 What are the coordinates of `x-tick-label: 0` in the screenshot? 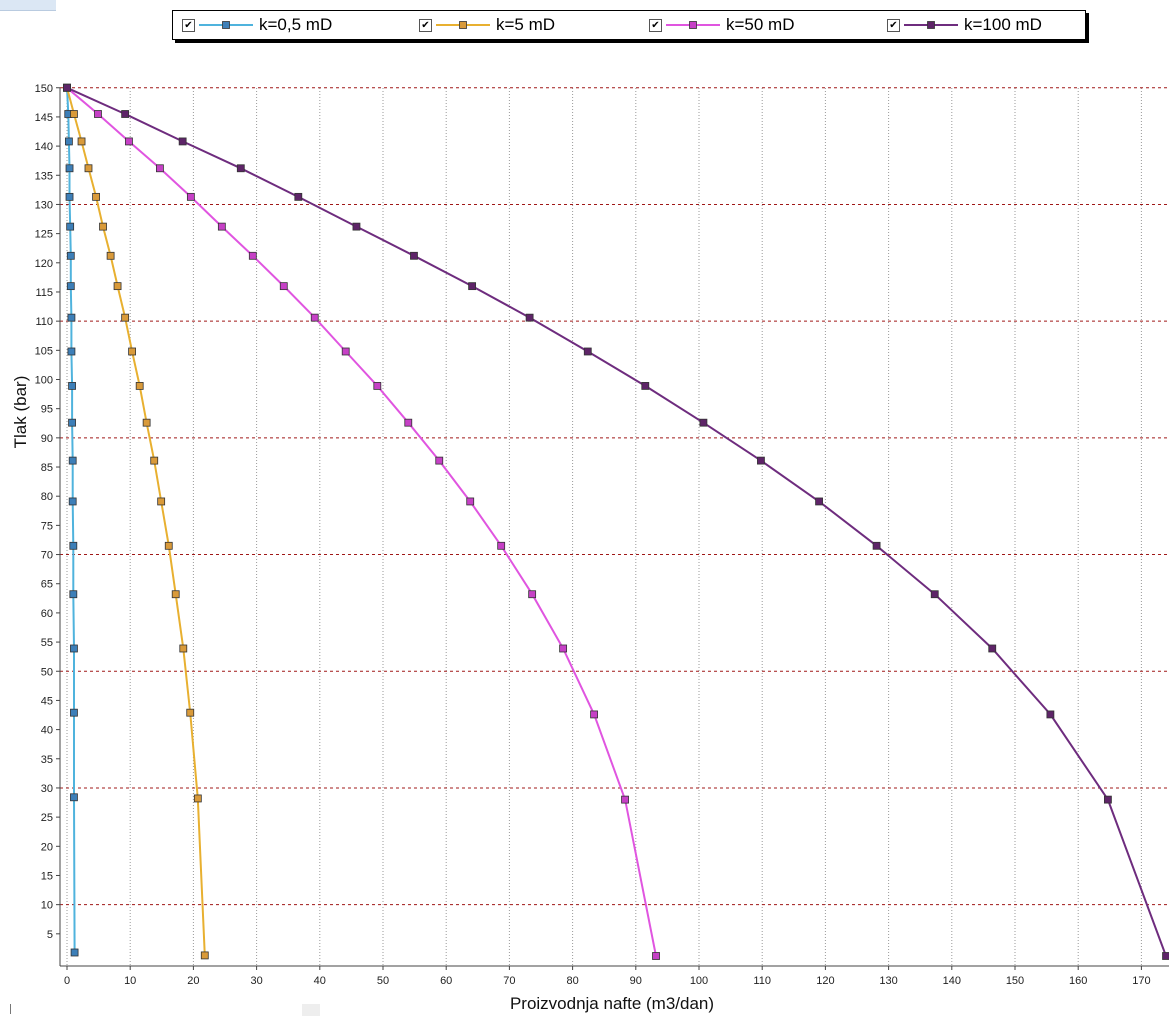 It's located at (67, 981).